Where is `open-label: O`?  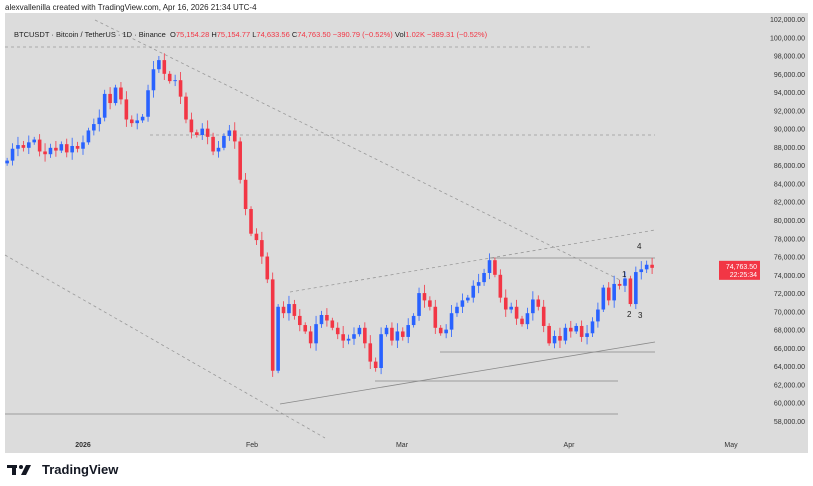
open-label: O is located at coordinates (173, 34).